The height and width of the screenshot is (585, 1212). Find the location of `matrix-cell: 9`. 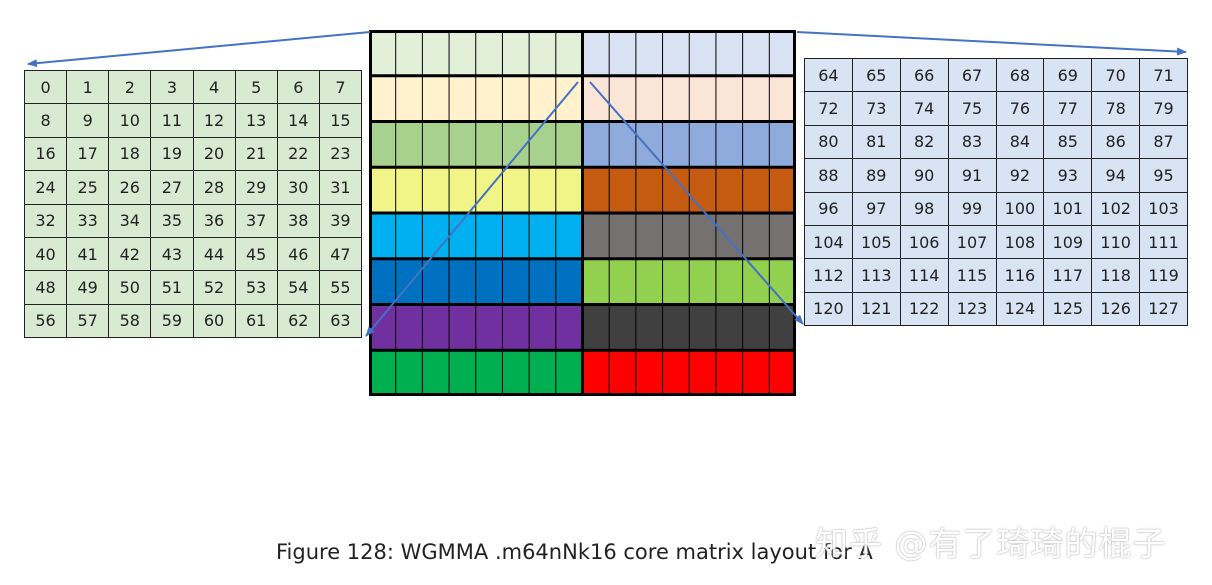

matrix-cell: 9 is located at coordinates (88, 120).